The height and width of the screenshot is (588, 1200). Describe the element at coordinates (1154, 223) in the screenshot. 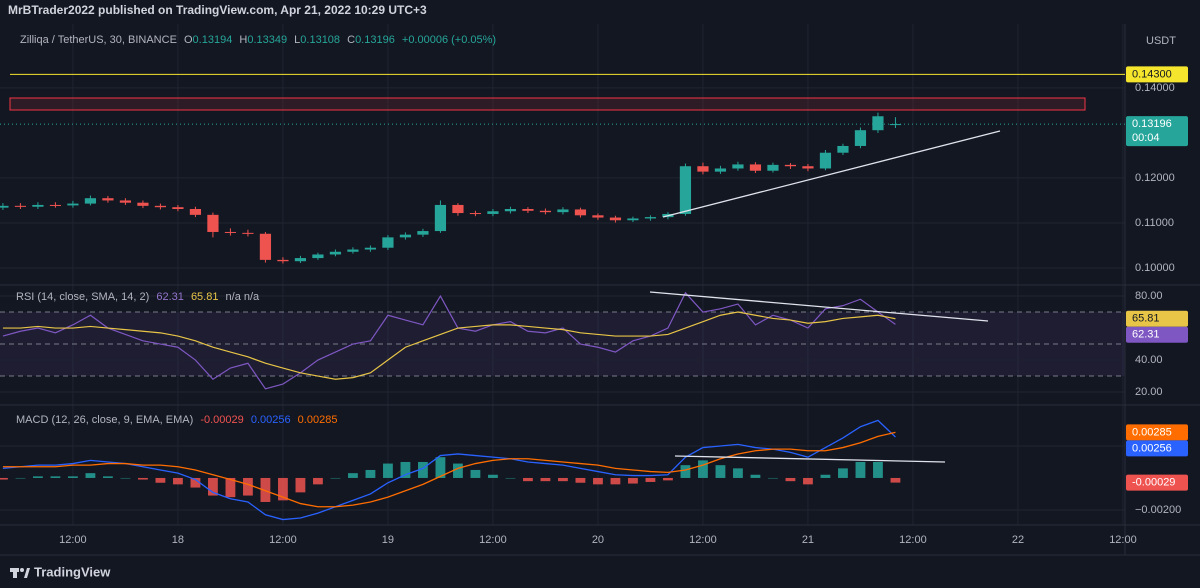

I see `y-tick-label: 0.11000` at that location.